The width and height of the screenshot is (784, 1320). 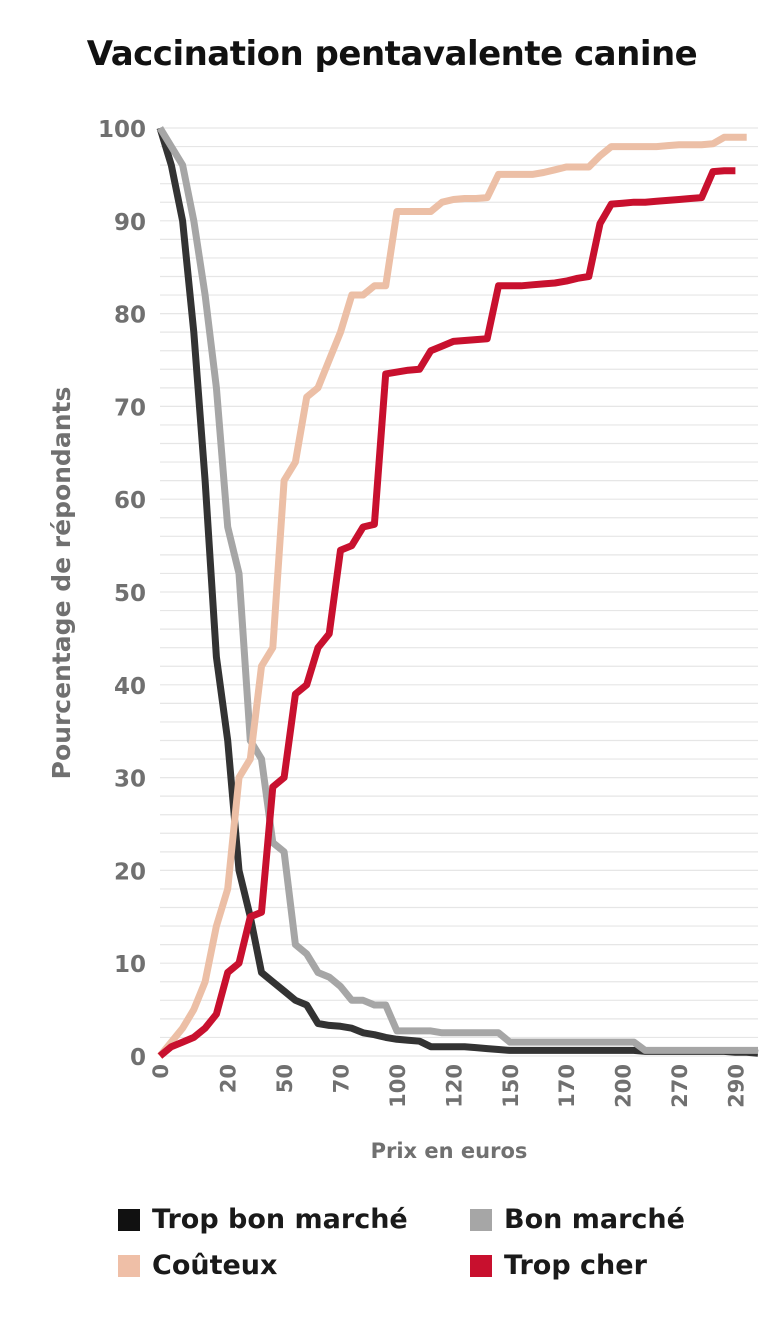 What do you see at coordinates (129, 1265) in the screenshot?
I see `legend-swatch-couteux` at bounding box center [129, 1265].